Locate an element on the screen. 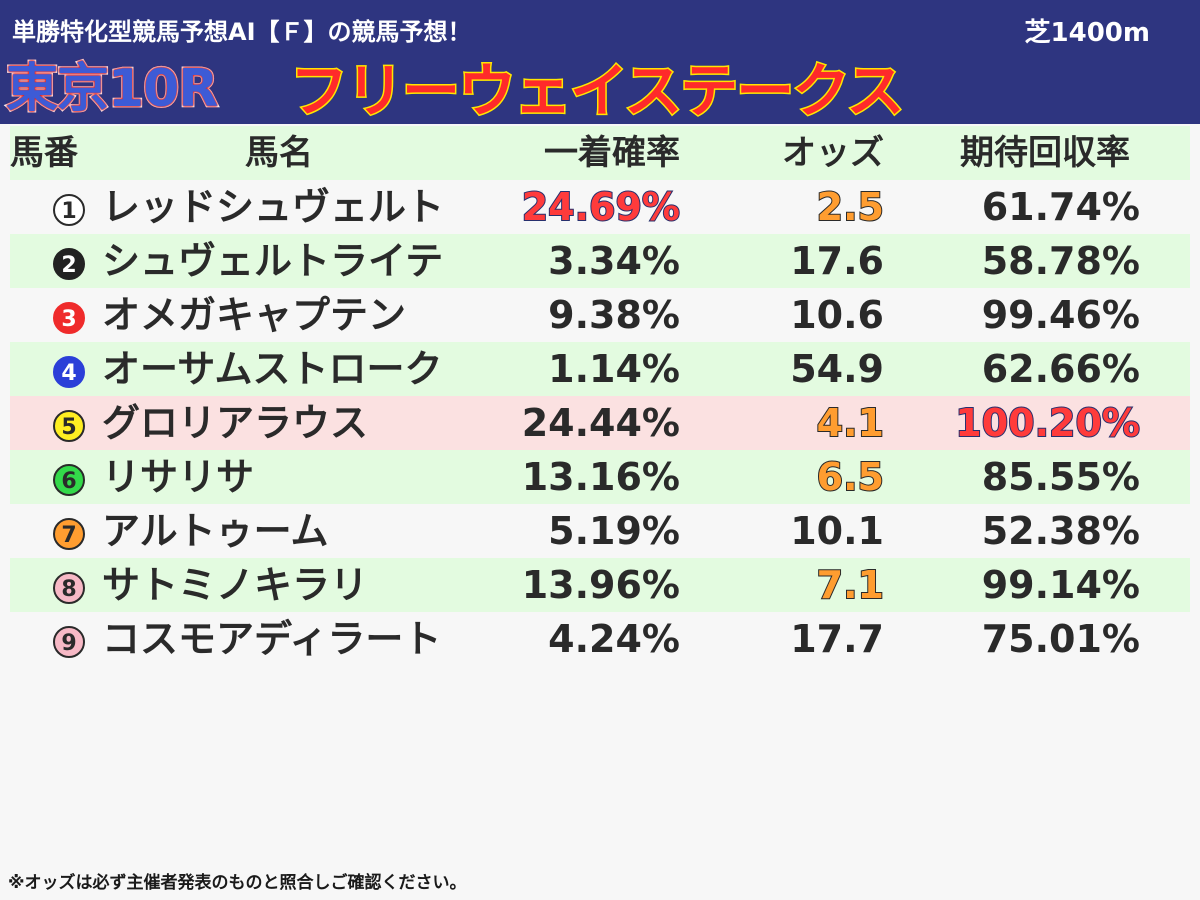 The height and width of the screenshot is (900, 1200). horse-number-badge: 4 is located at coordinates (69, 371).